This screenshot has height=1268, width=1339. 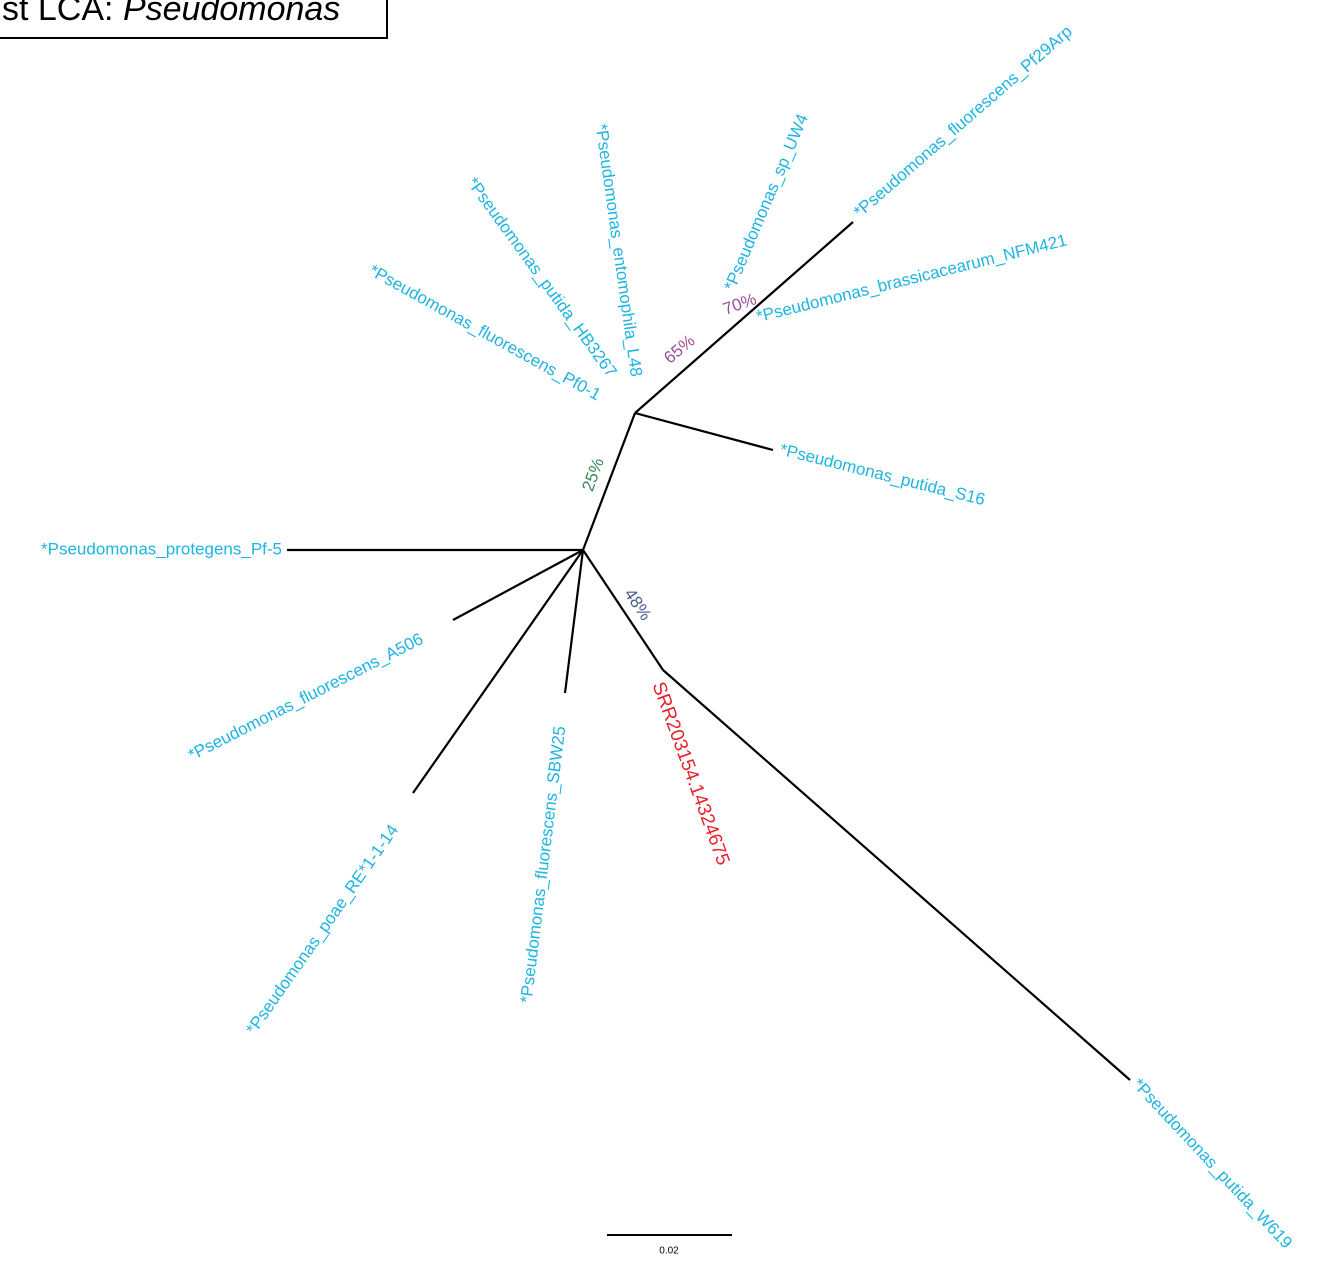 I want to click on title-genus: Pseudomonas, so click(x=231, y=14).